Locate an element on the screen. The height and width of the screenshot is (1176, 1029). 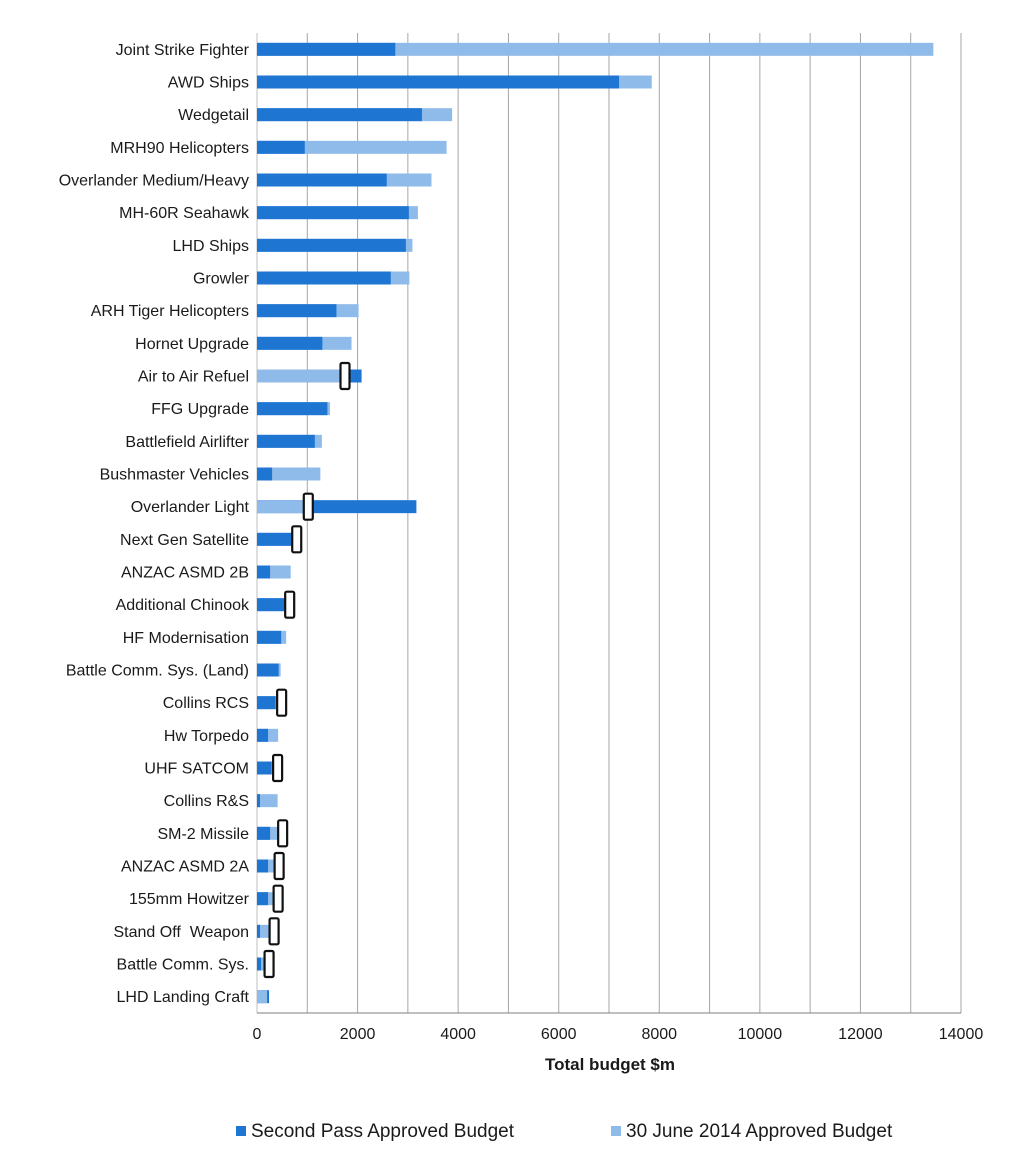
category-label-stand-off-weapon: Stand Off Weapon is located at coordinates (182, 932).